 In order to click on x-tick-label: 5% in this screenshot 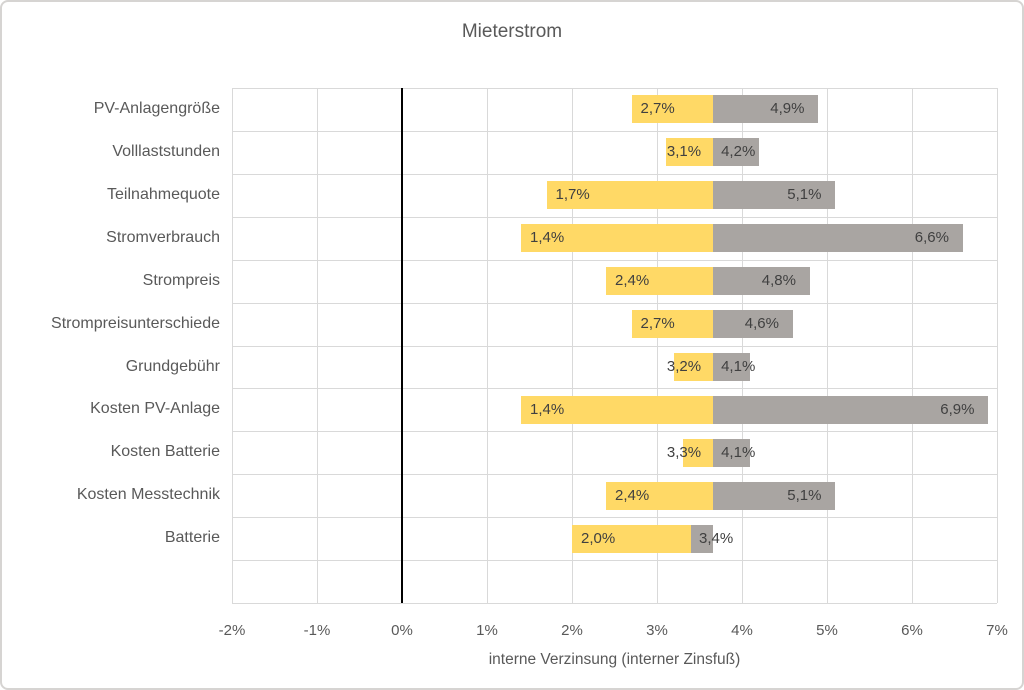, I will do `click(827, 630)`.